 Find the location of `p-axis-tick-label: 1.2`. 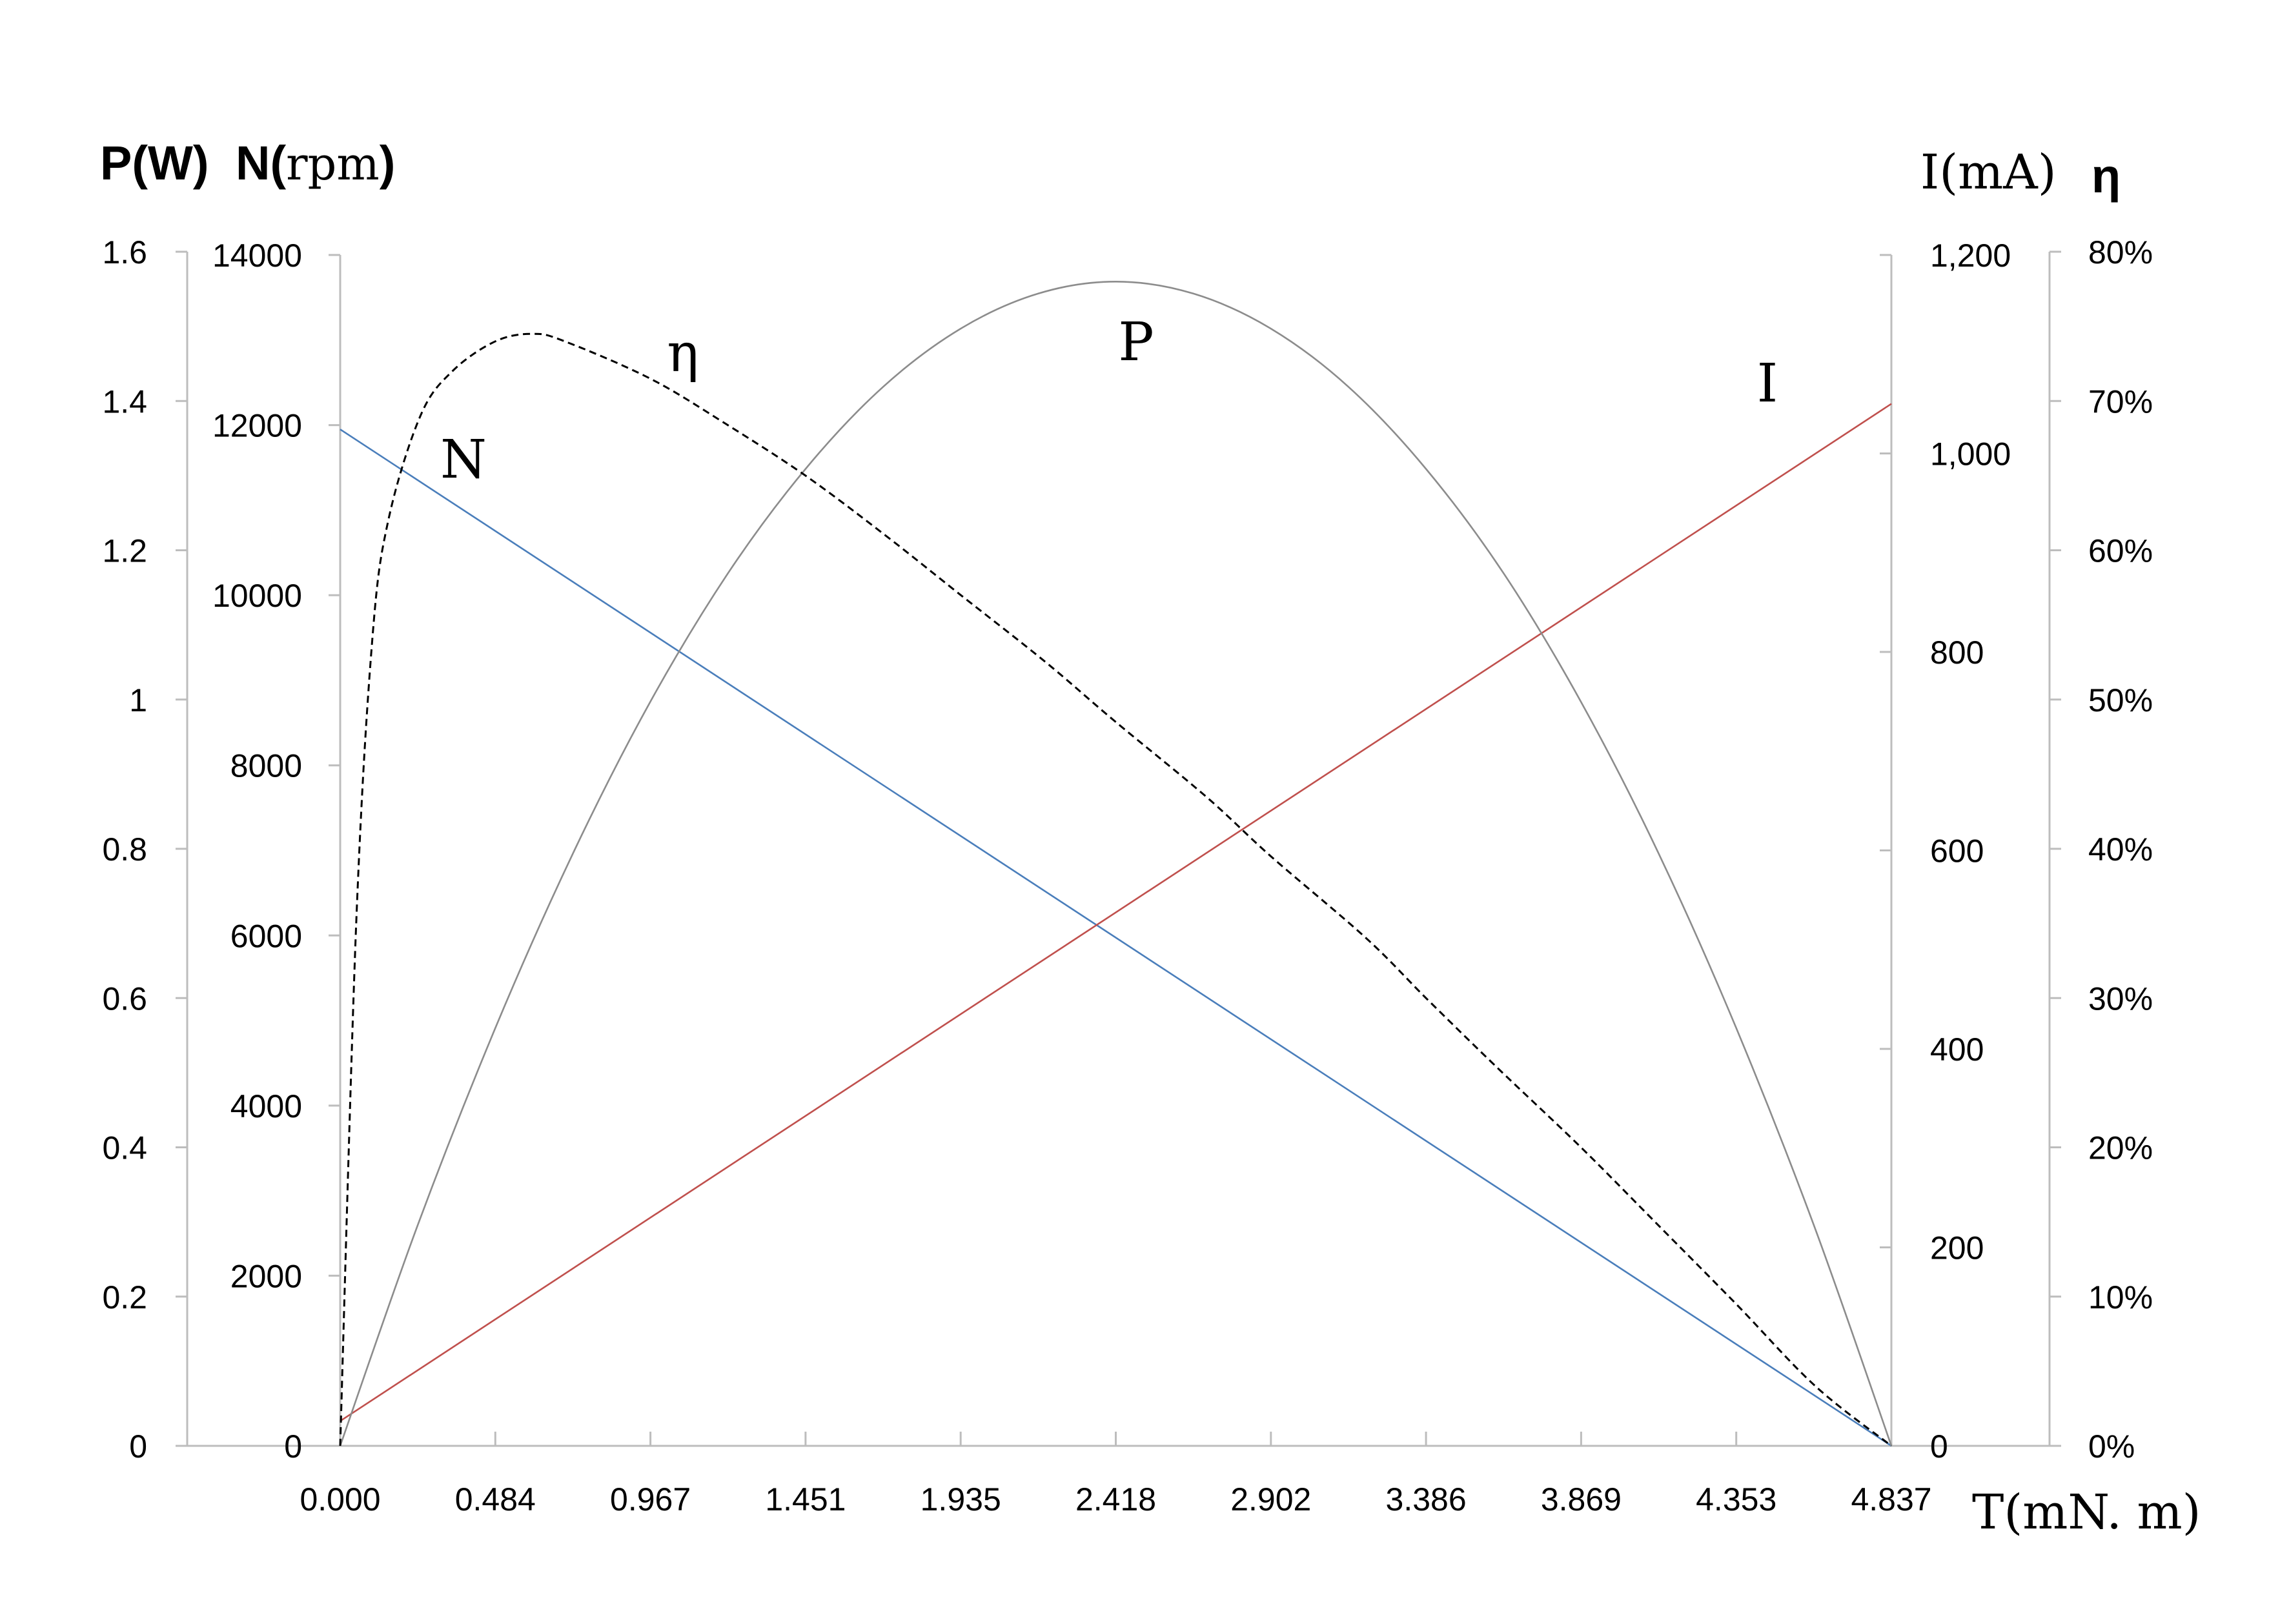

p-axis-tick-label: 1.2 is located at coordinates (124, 551).